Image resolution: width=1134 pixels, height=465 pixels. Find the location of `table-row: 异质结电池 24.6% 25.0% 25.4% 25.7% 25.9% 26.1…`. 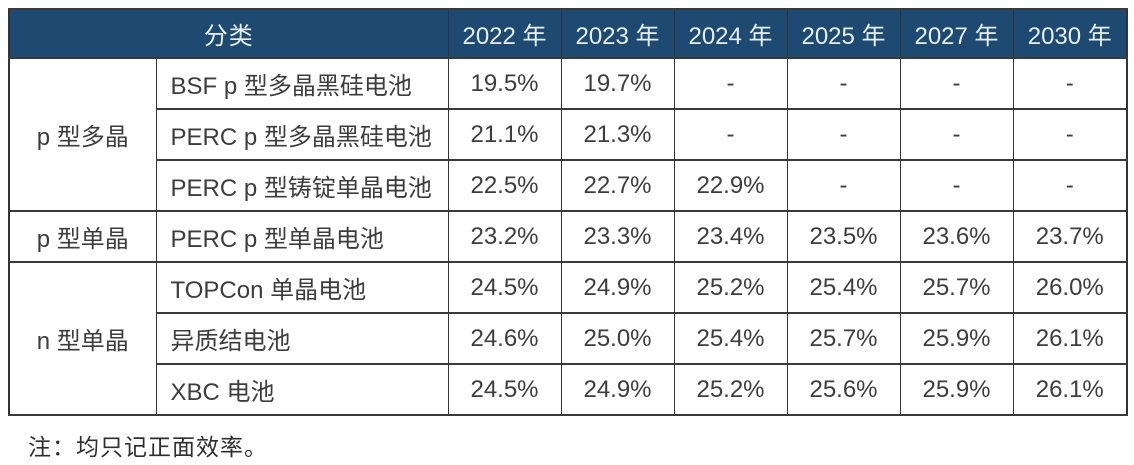

table-row: 异质结电池 24.6% 25.0% 25.4% 25.7% 25.9% 26.1… is located at coordinates (568, 338).